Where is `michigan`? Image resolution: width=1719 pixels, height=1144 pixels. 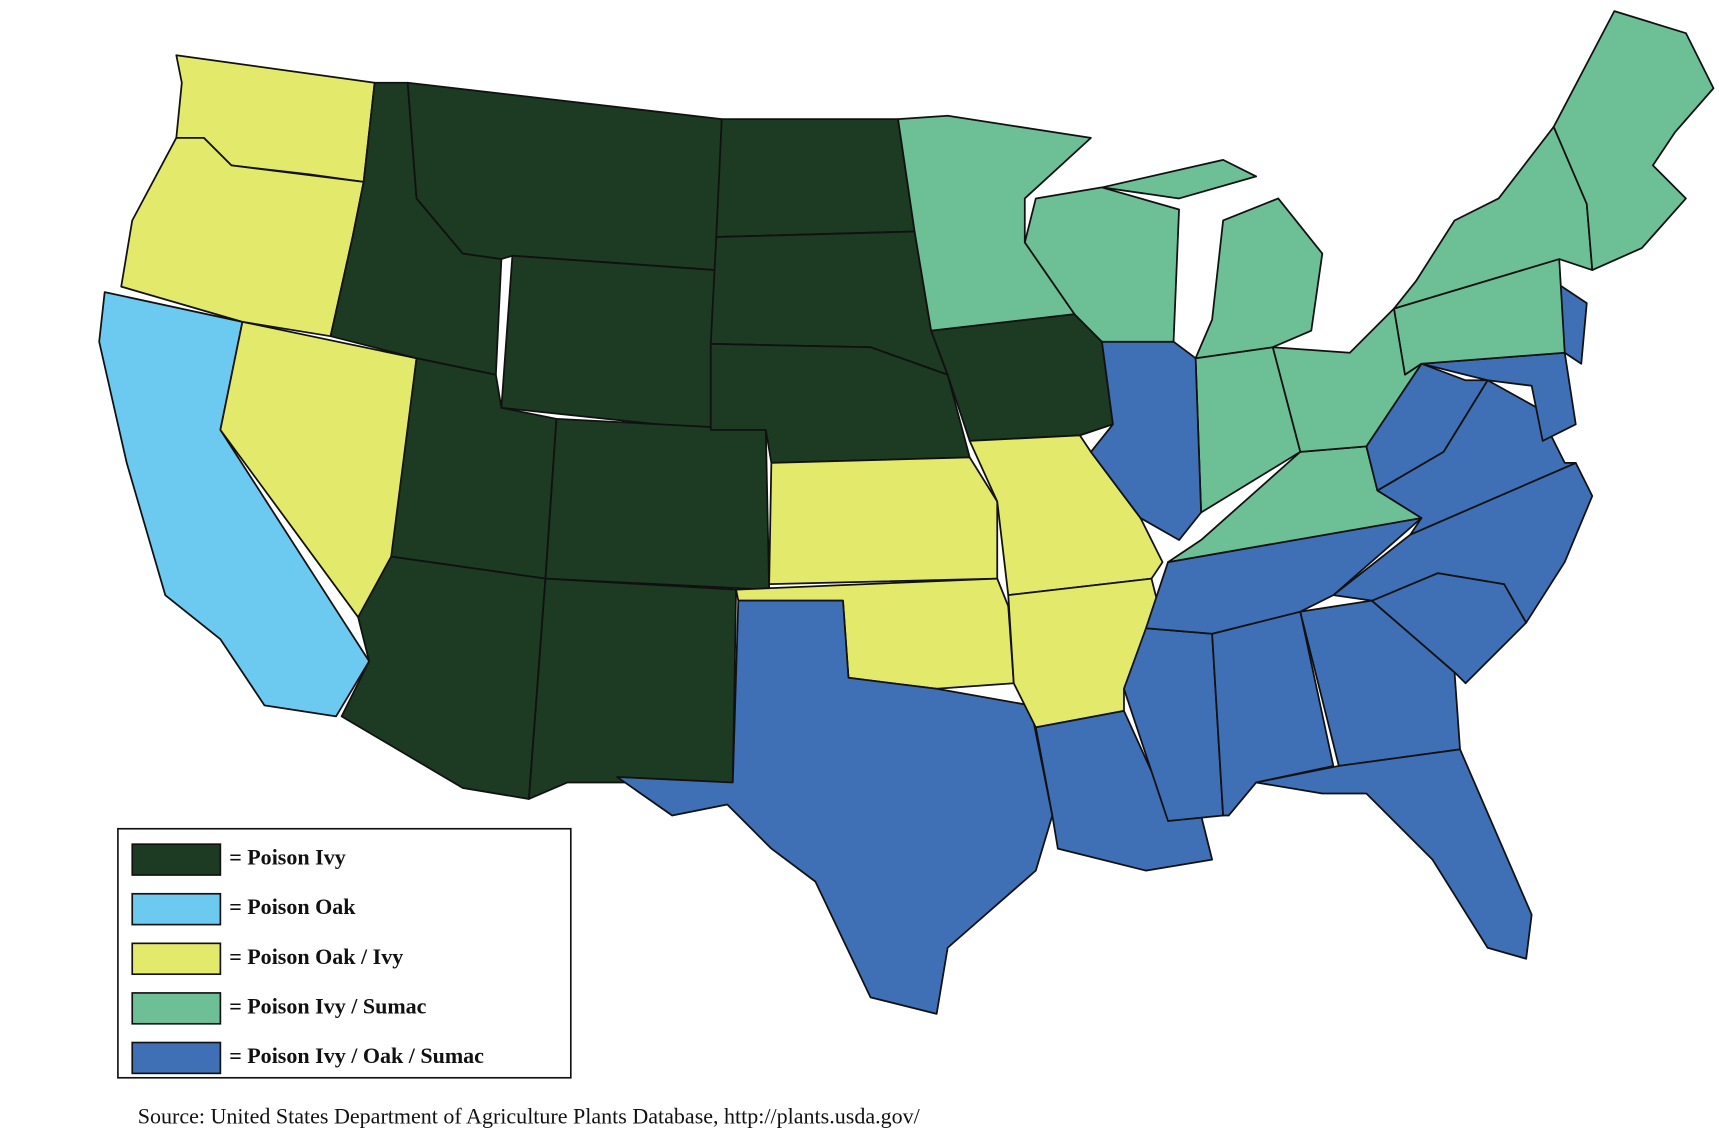 michigan is located at coordinates (1259, 278).